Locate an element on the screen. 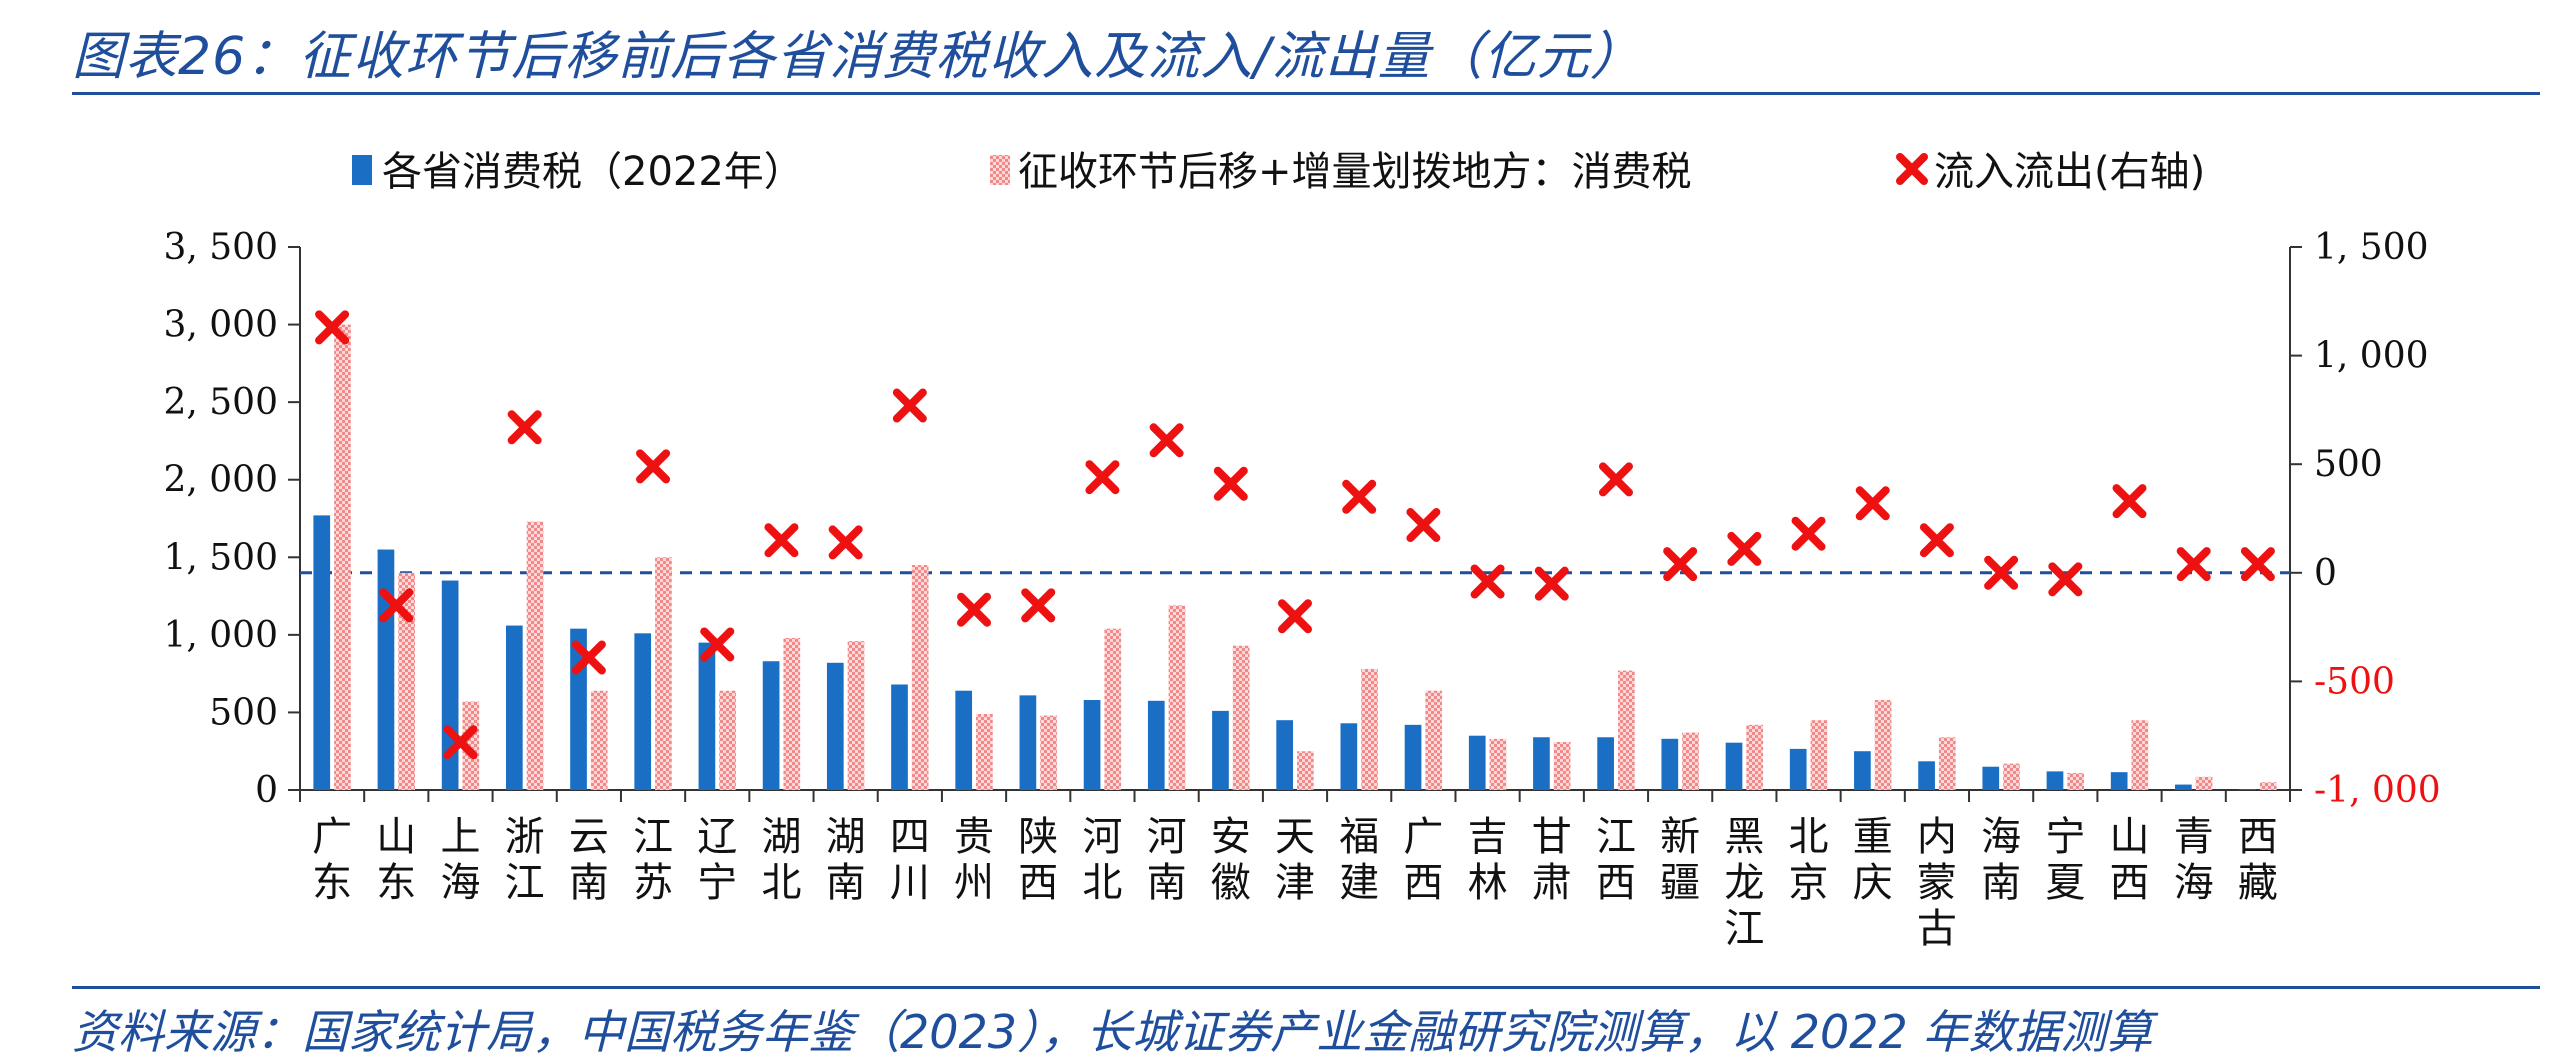 The image size is (2574, 1062). category-label-char: 山 is located at coordinates (396, 837).